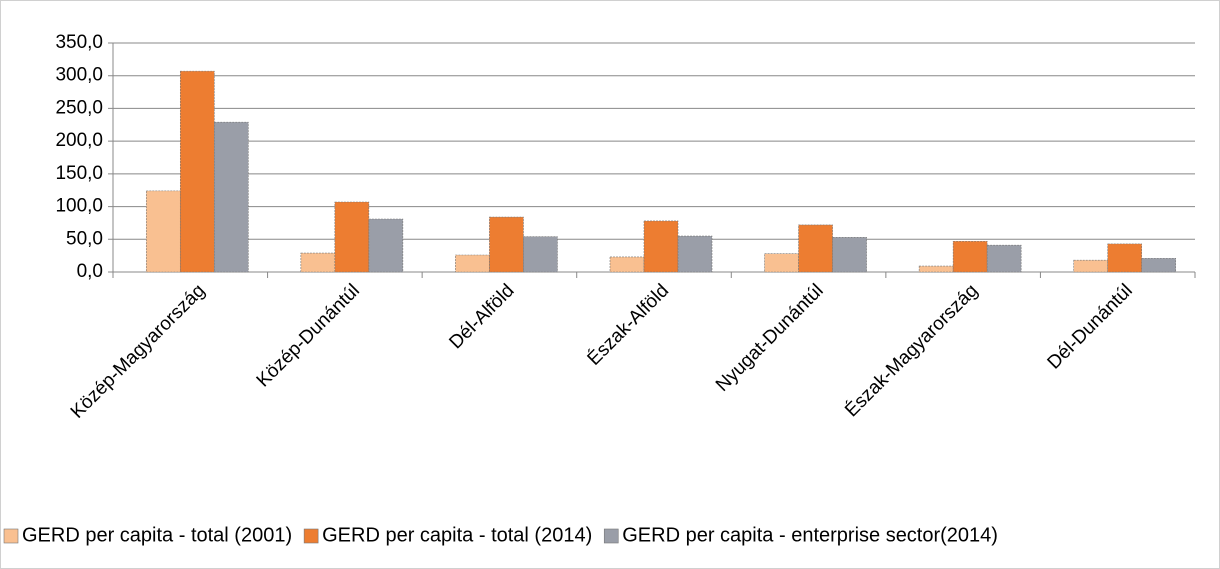 Image resolution: width=1220 pixels, height=569 pixels. What do you see at coordinates (157, 535) in the screenshot?
I see `legend-label: GERD per capita - total (2001)` at bounding box center [157, 535].